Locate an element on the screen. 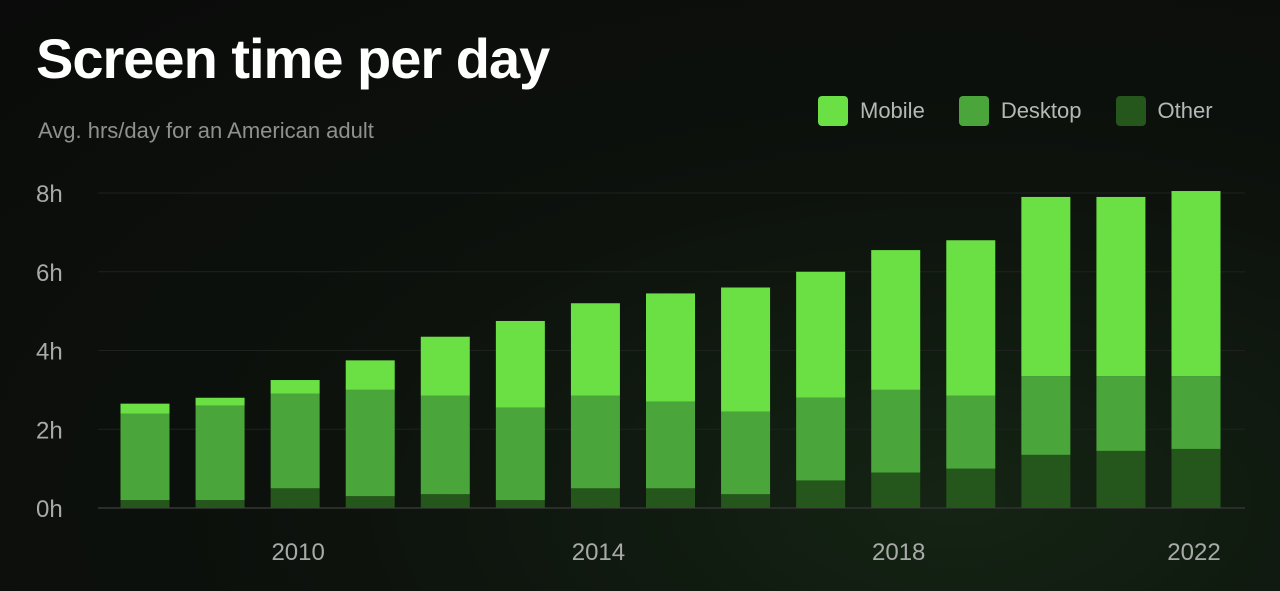 This screenshot has height=591, width=1280. bar-desktop-2019 is located at coordinates (971, 432).